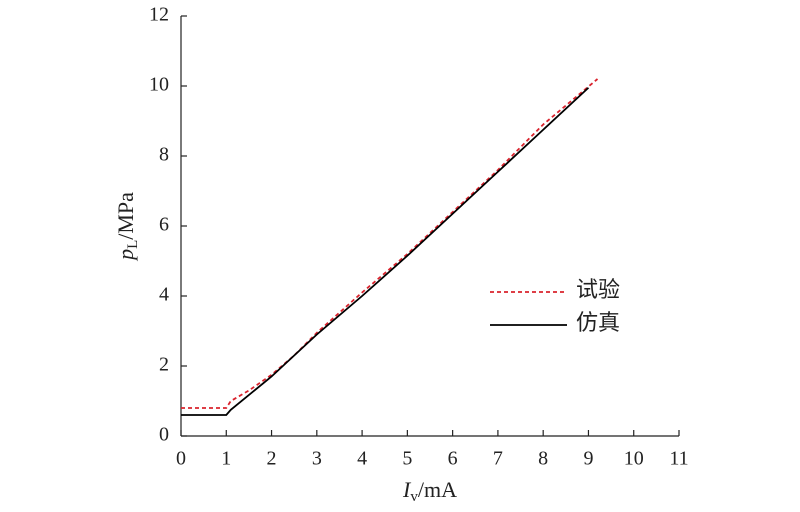 The image size is (800, 512). Describe the element at coordinates (125, 255) in the screenshot. I see `y-label-symbol: p` at that location.